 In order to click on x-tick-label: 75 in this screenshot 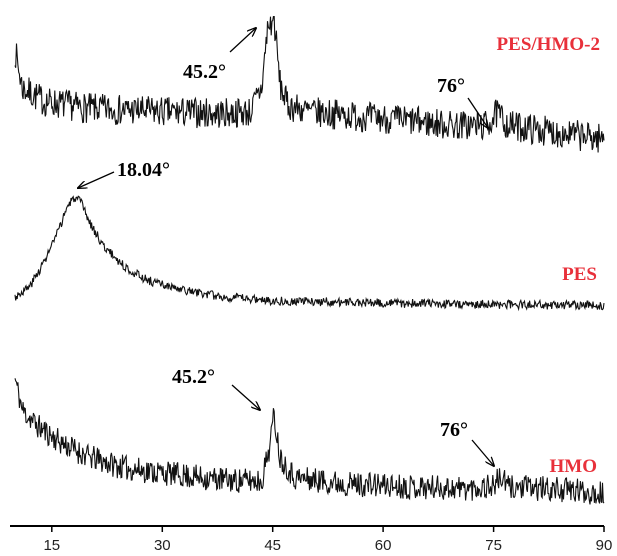, I will do `click(493, 545)`.